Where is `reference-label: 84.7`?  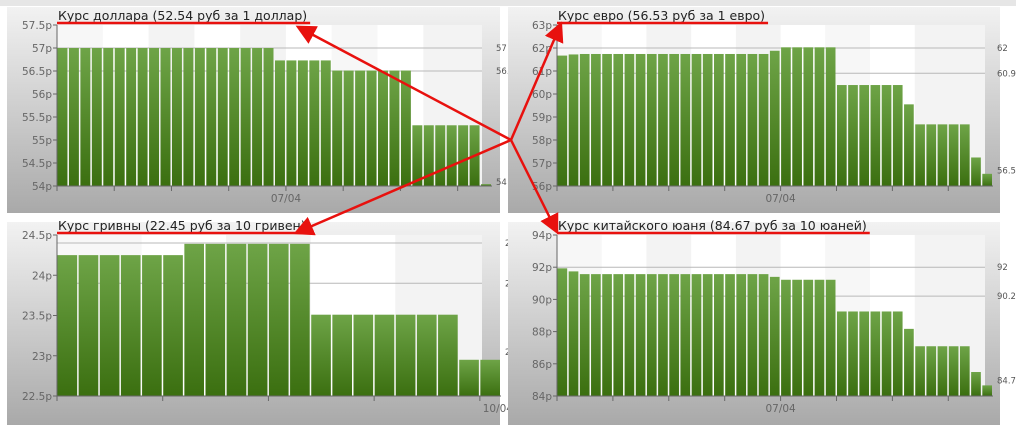 reference-label: 84.7 is located at coordinates (1006, 382).